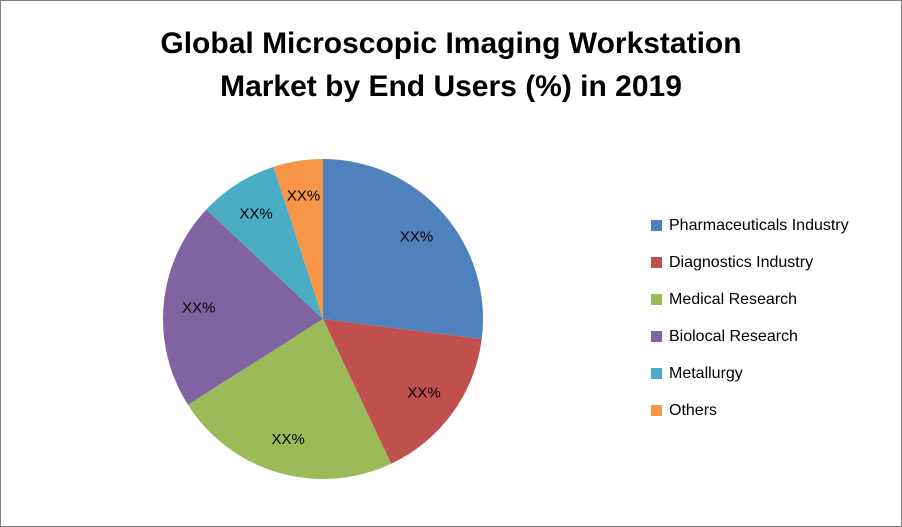 This screenshot has width=902, height=527. What do you see at coordinates (706, 373) in the screenshot?
I see `legend-label: Metallurgy` at bounding box center [706, 373].